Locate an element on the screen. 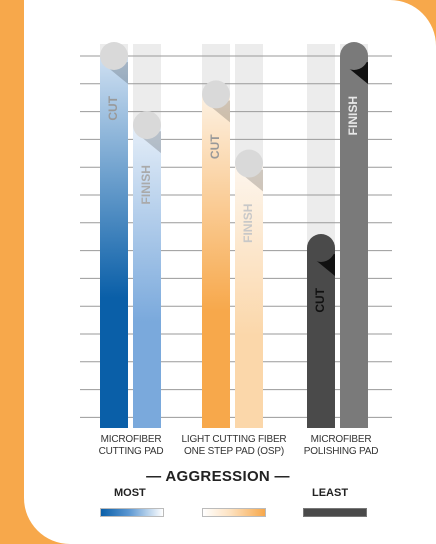  aggression-least-label: LEAST is located at coordinates (330, 493).